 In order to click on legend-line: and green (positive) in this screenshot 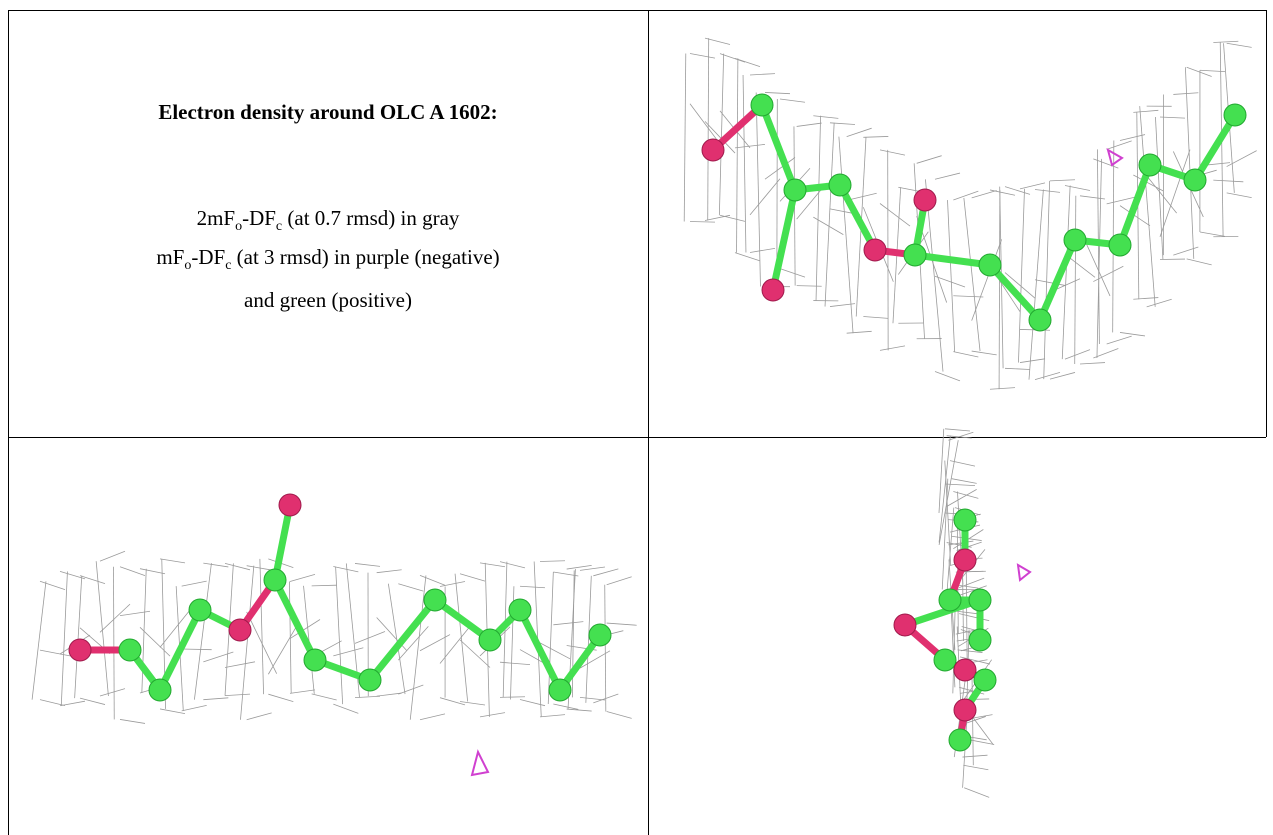, I will do `click(328, 300)`.